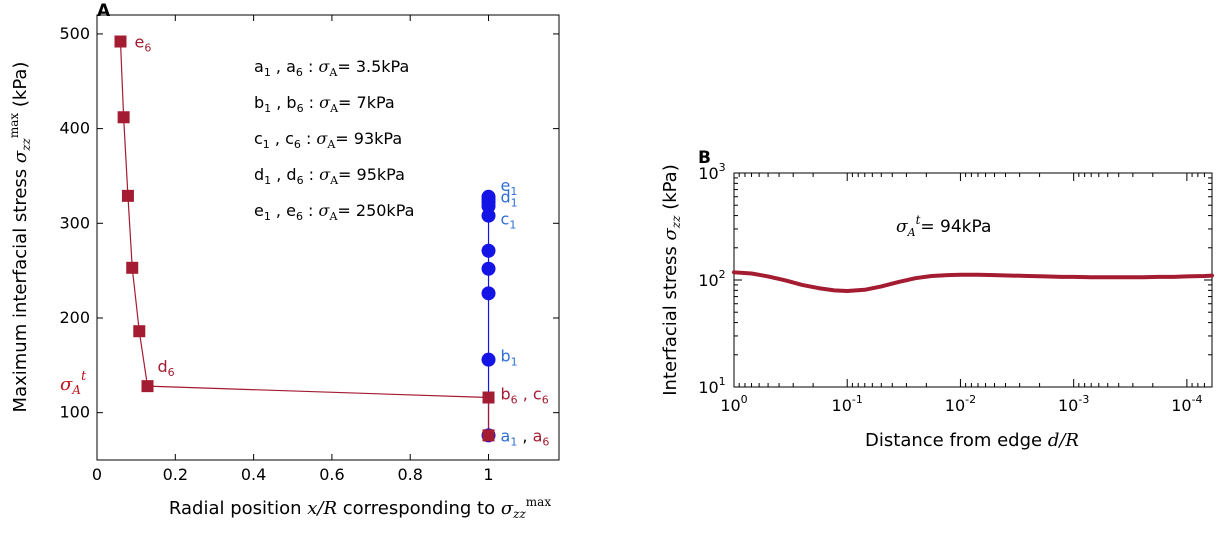 Image resolution: width=1220 pixels, height=533 pixels. What do you see at coordinates (972, 440) in the screenshot?
I see `panel-b-x-axis-label: Distance from edge d/R` at bounding box center [972, 440].